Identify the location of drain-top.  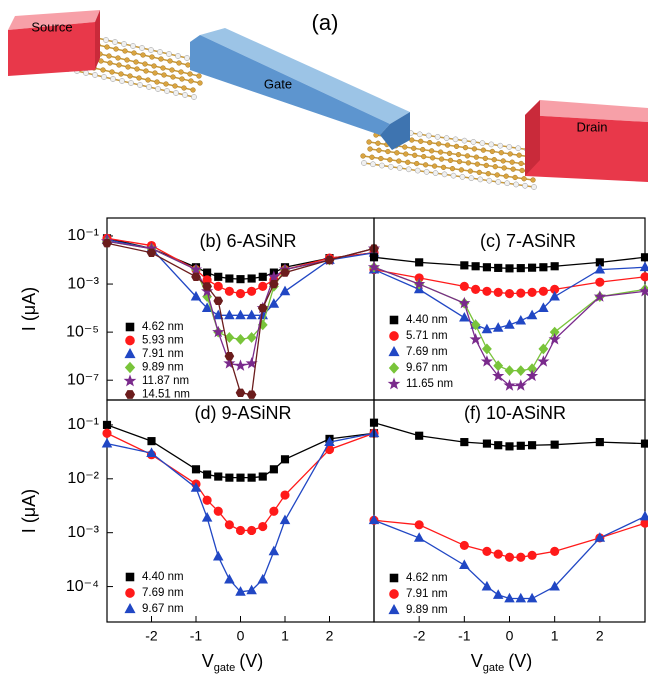
(586, 111).